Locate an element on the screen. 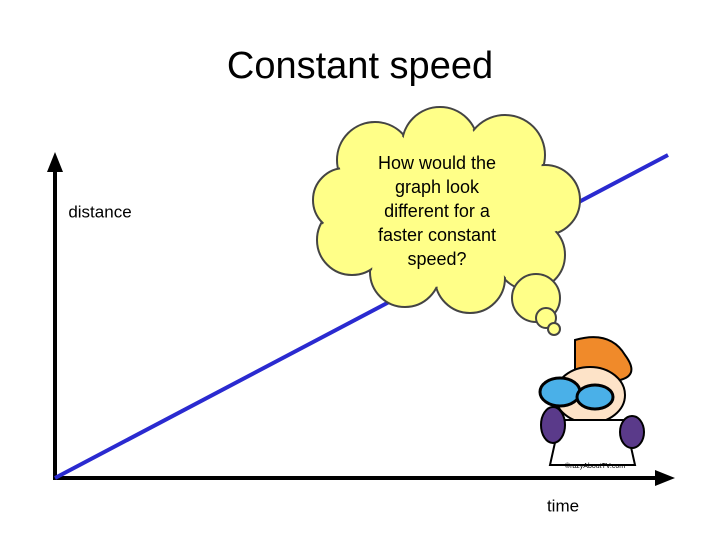  y-axis-label: distance is located at coordinates (99, 211).